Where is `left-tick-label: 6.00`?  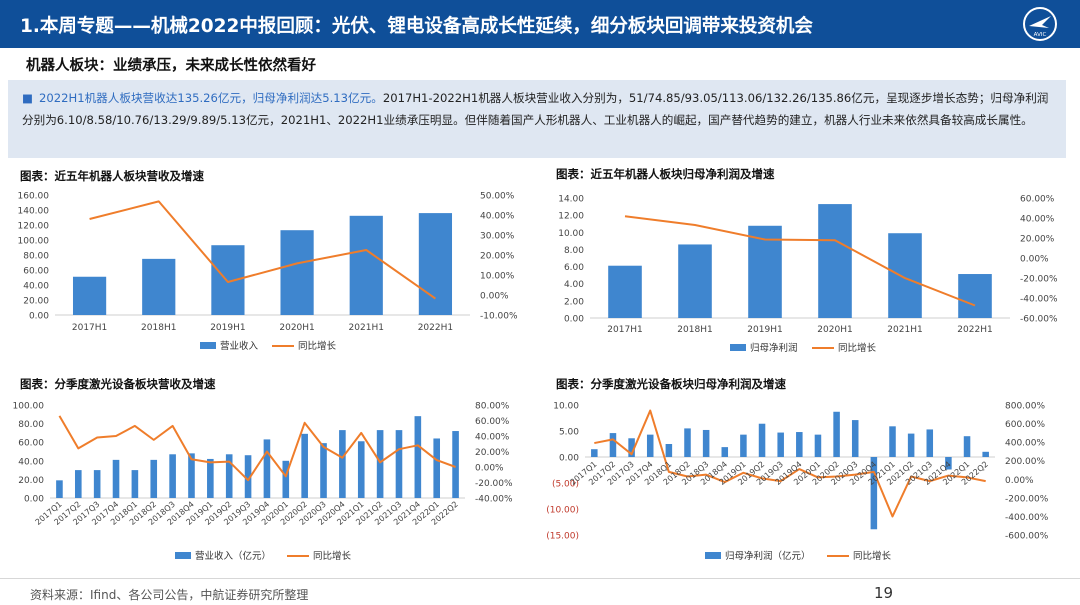
left-tick-label: 6.00 is located at coordinates (574, 268).